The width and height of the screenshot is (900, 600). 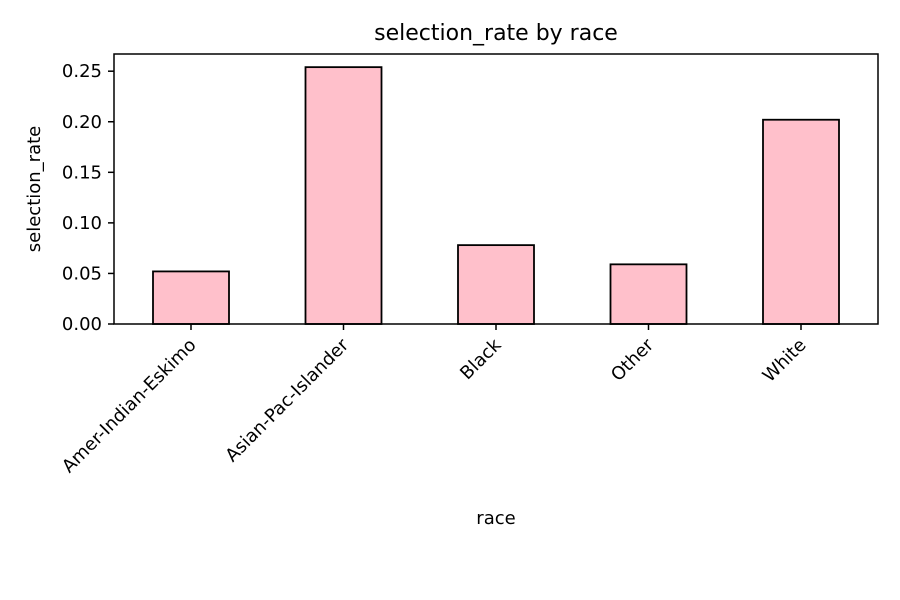 What do you see at coordinates (82, 223) in the screenshot?
I see `y-tick-label: 0.10` at bounding box center [82, 223].